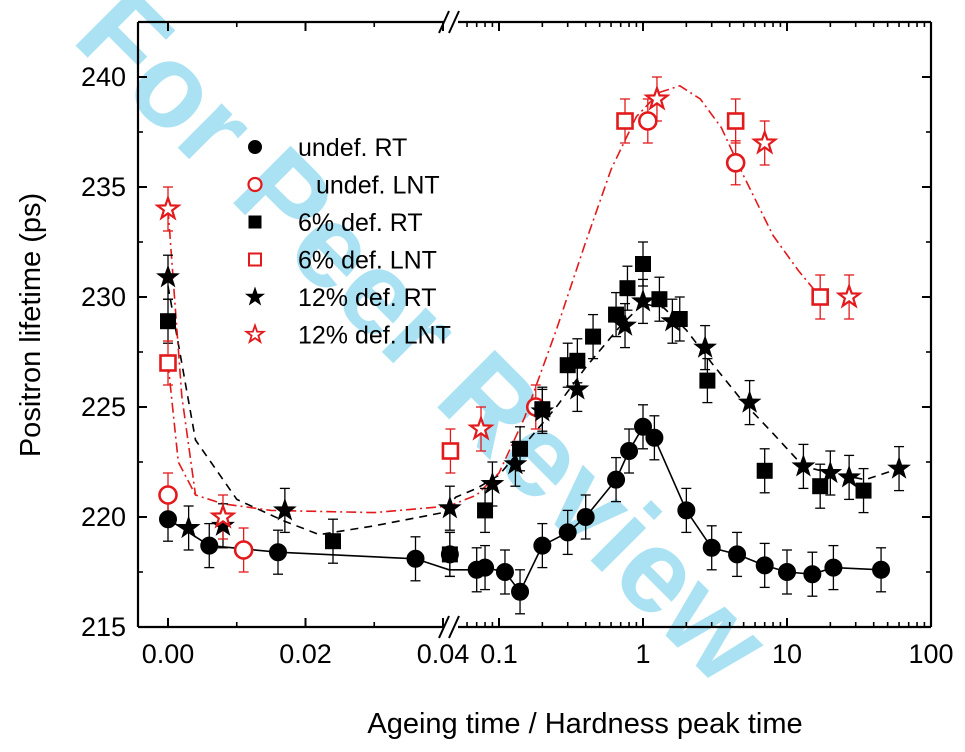  I want to click on legend-label: undef. RT, so click(352, 148).